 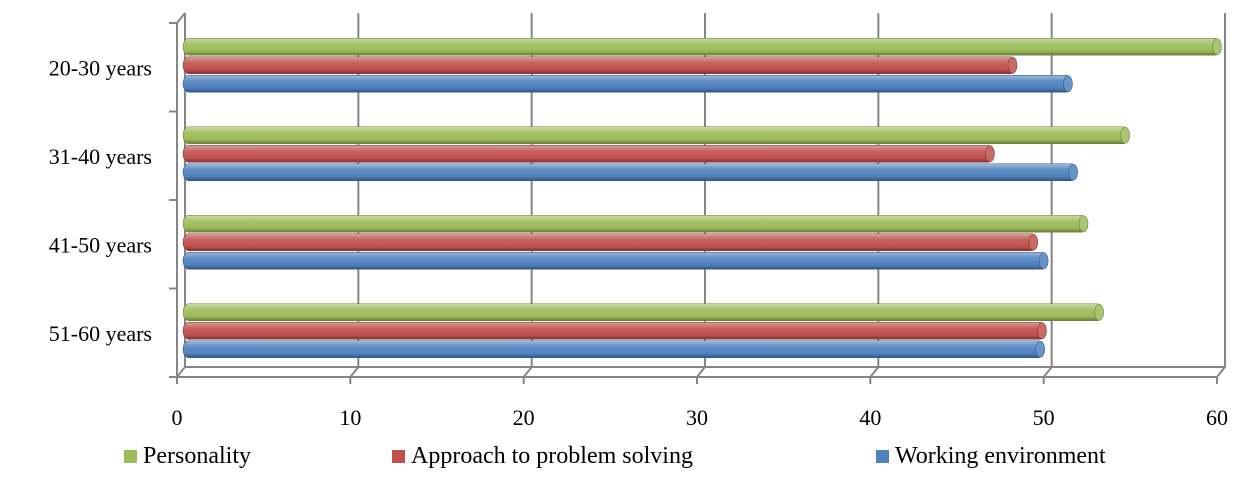 What do you see at coordinates (100, 244) in the screenshot?
I see `category-label: 41-50 years` at bounding box center [100, 244].